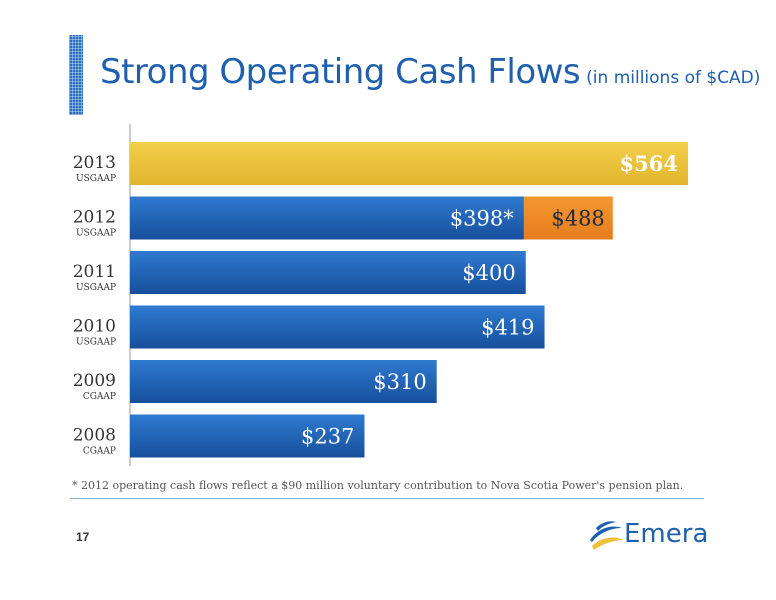 This screenshot has width=776, height=600. I want to click on year-label: 2008, so click(94, 436).